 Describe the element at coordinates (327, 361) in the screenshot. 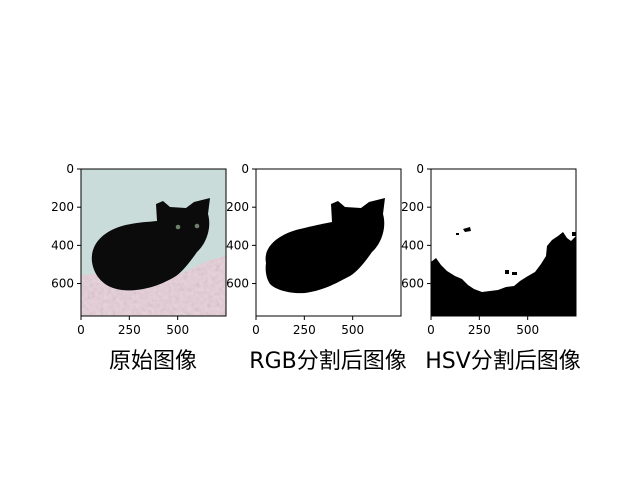

I see `panel-title: RGB分割后图像` at that location.